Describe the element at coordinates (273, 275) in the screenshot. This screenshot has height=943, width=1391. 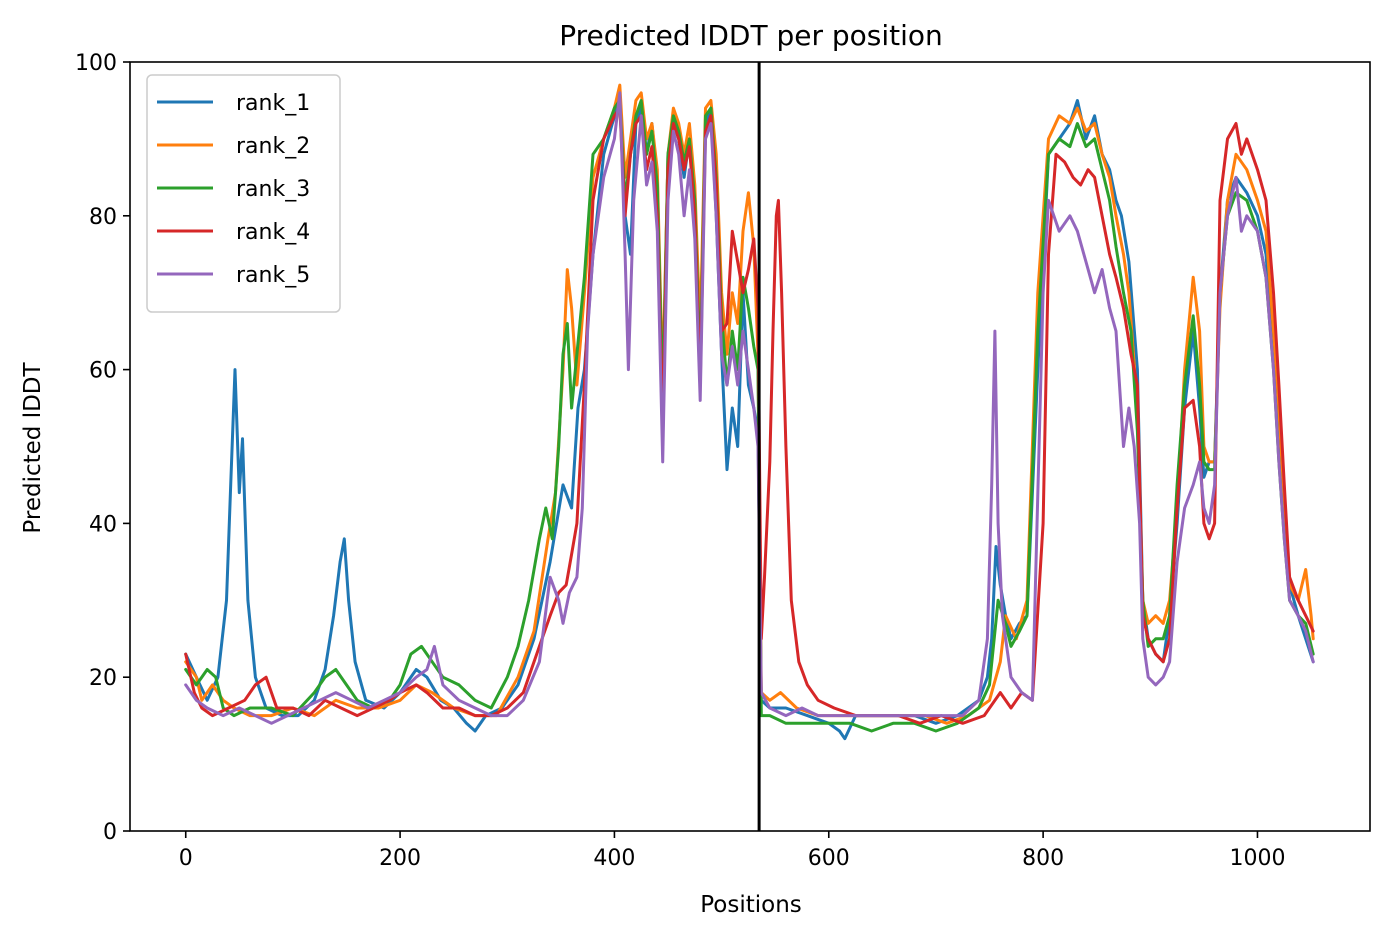
I see `legend-label-rank-5: rank_5` at that location.